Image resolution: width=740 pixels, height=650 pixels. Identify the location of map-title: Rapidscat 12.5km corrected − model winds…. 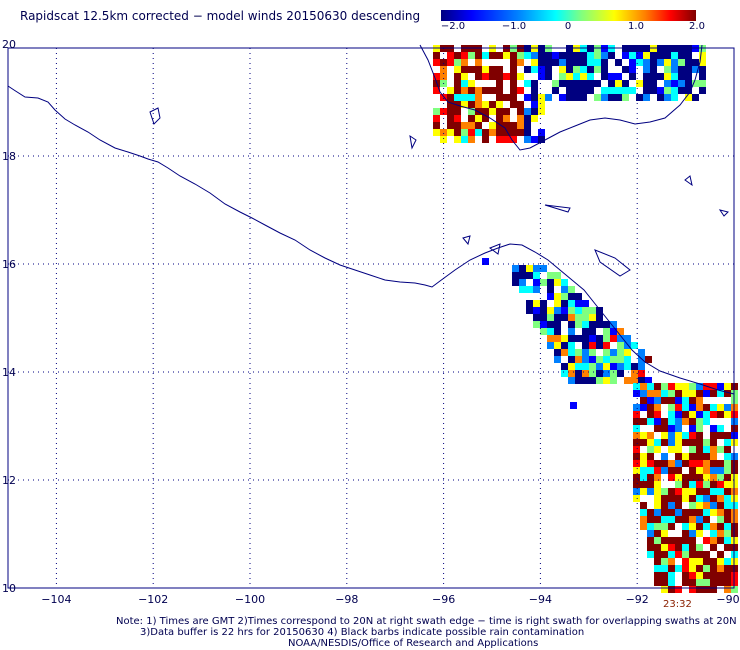
(220, 16).